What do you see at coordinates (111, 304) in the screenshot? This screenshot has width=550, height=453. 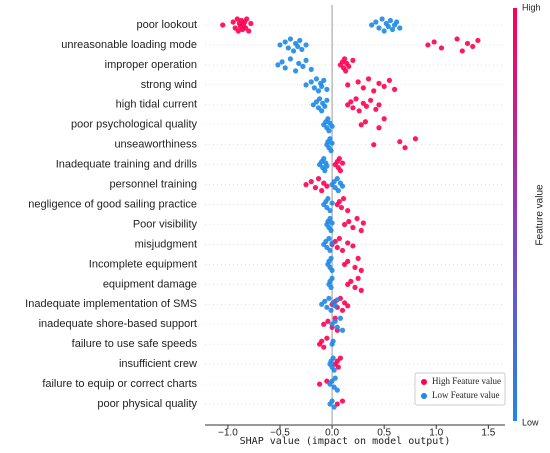 I see `y-tick-label: Inadequate implementation of SMS` at bounding box center [111, 304].